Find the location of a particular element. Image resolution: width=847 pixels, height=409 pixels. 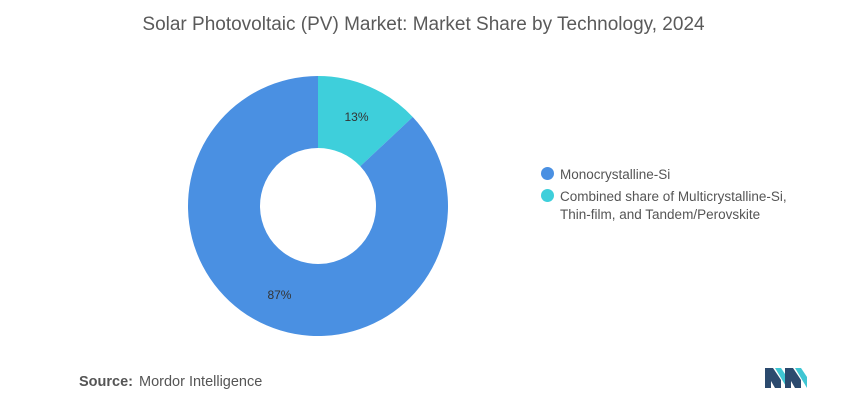

legend-swatch-combined is located at coordinates (547, 195).